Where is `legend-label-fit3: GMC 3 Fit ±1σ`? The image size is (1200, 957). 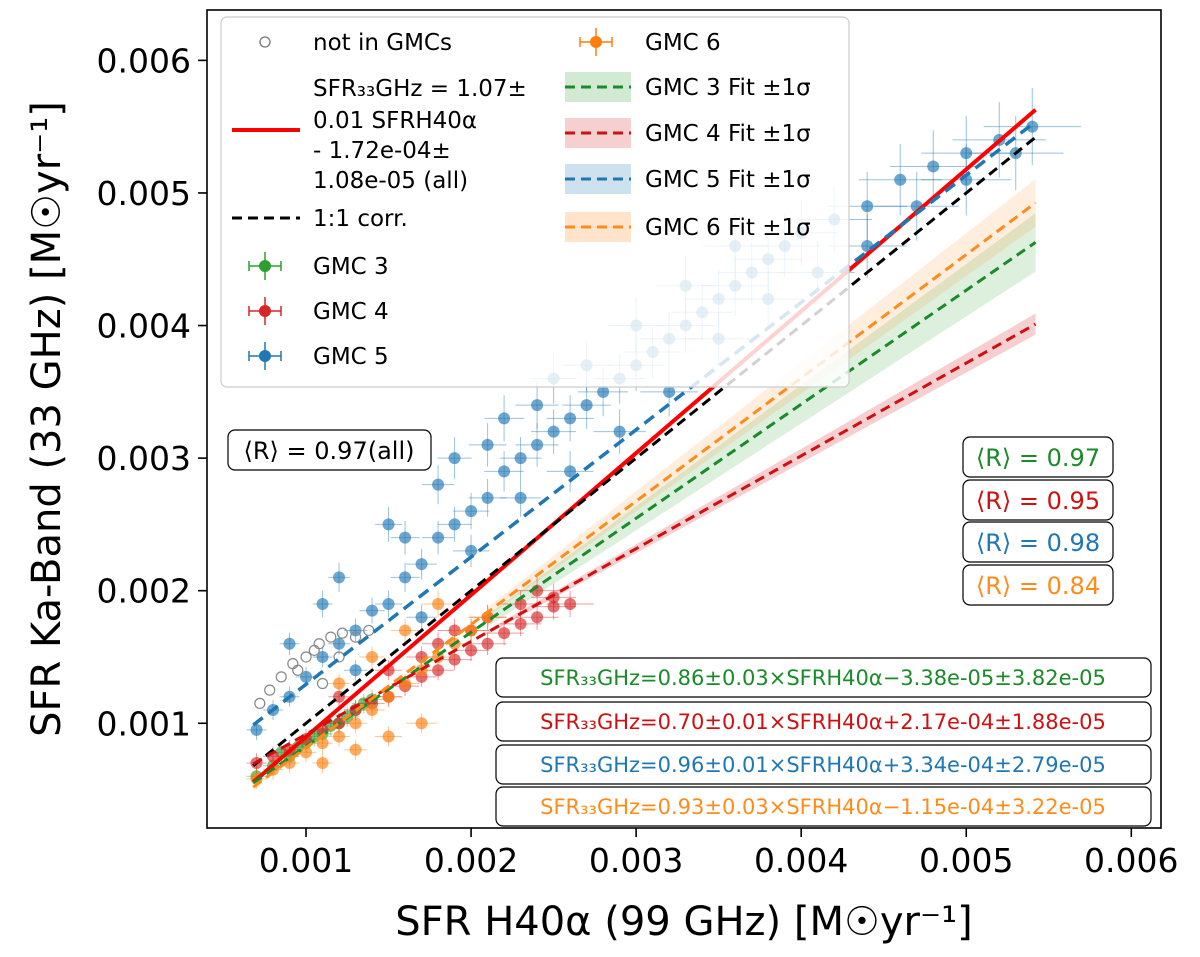 legend-label-fit3: GMC 3 Fit ±1σ is located at coordinates (728, 88).